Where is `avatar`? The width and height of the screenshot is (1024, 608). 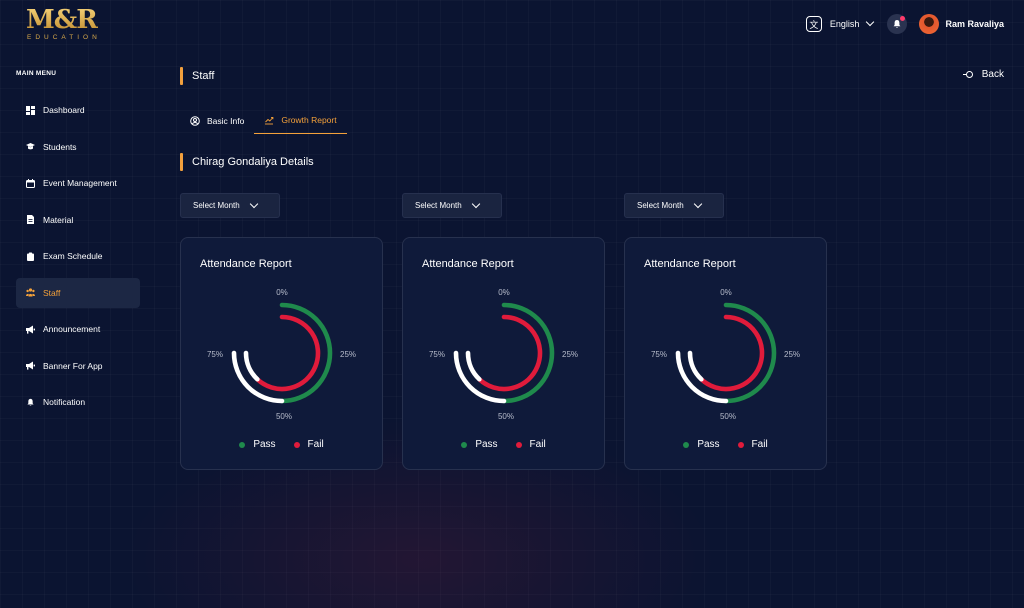 avatar is located at coordinates (929, 24).